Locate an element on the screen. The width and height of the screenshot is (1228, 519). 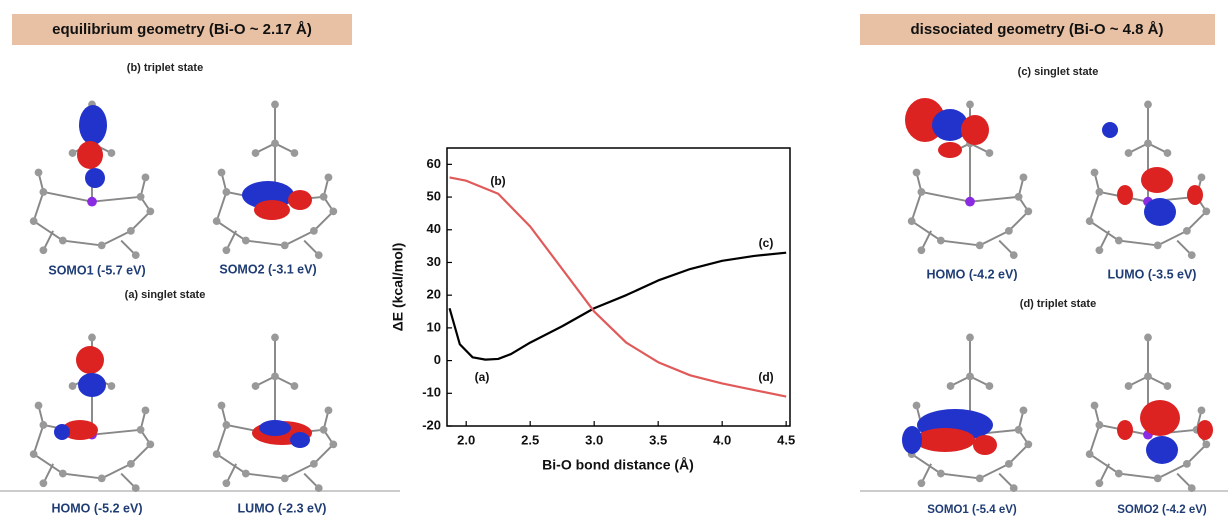
y-tick-label: 30 is located at coordinates (434, 261).